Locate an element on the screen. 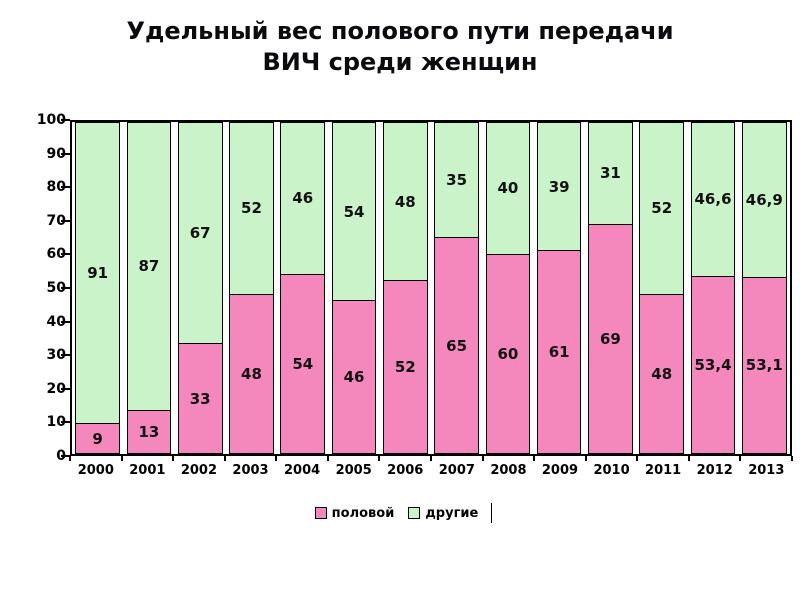  x-axis-label: 2007 is located at coordinates (456, 470).